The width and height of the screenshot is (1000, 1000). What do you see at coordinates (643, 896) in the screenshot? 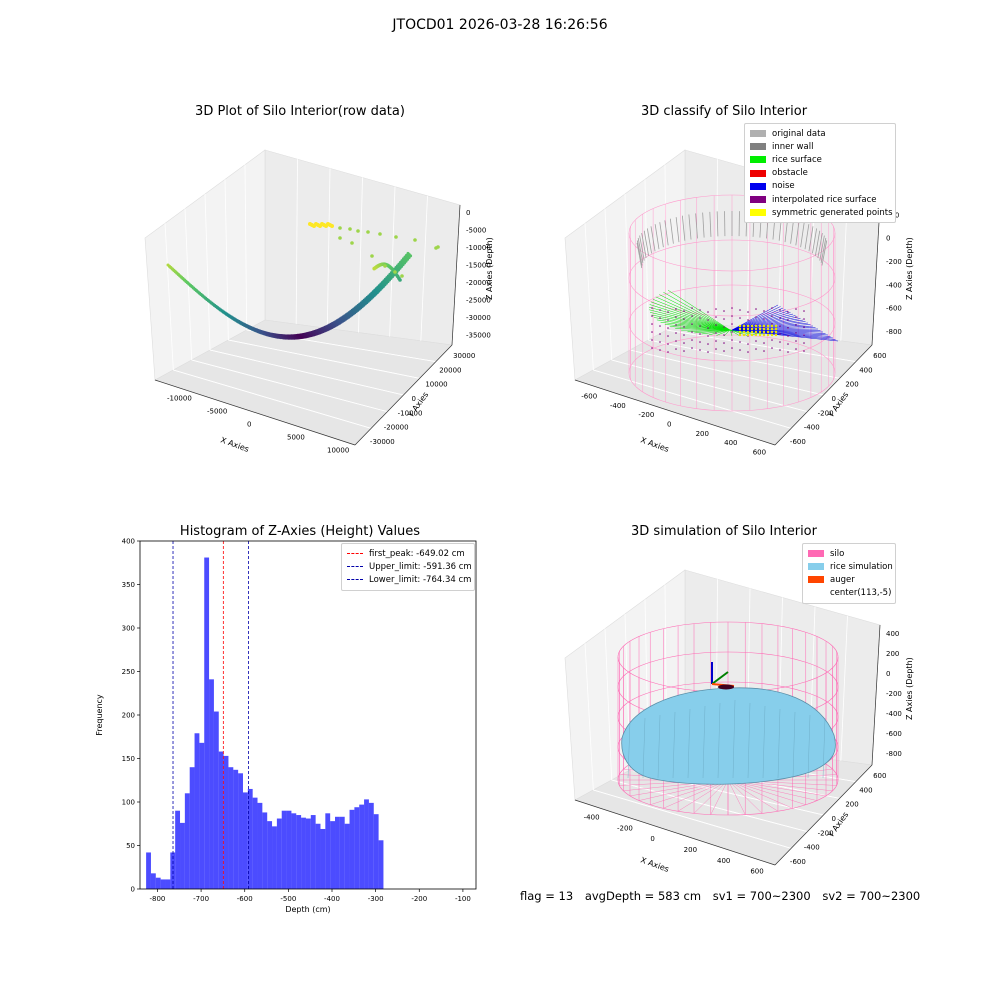
I see `avg-depth-value: avgDepth = 583 cm` at bounding box center [643, 896].